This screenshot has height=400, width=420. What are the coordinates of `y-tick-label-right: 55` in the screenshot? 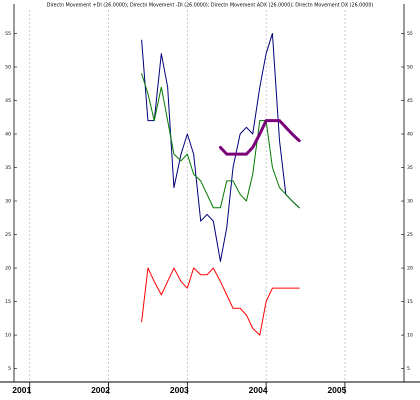 It's located at (410, 34).